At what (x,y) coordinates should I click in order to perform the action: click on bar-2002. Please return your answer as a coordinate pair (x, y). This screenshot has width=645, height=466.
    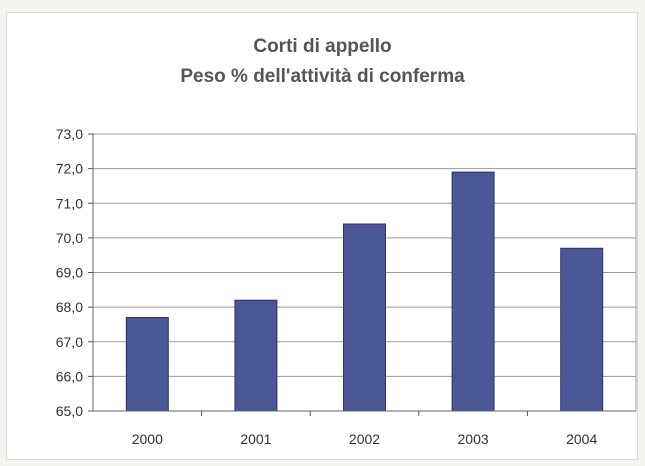
    Looking at the image, I should click on (364, 317).